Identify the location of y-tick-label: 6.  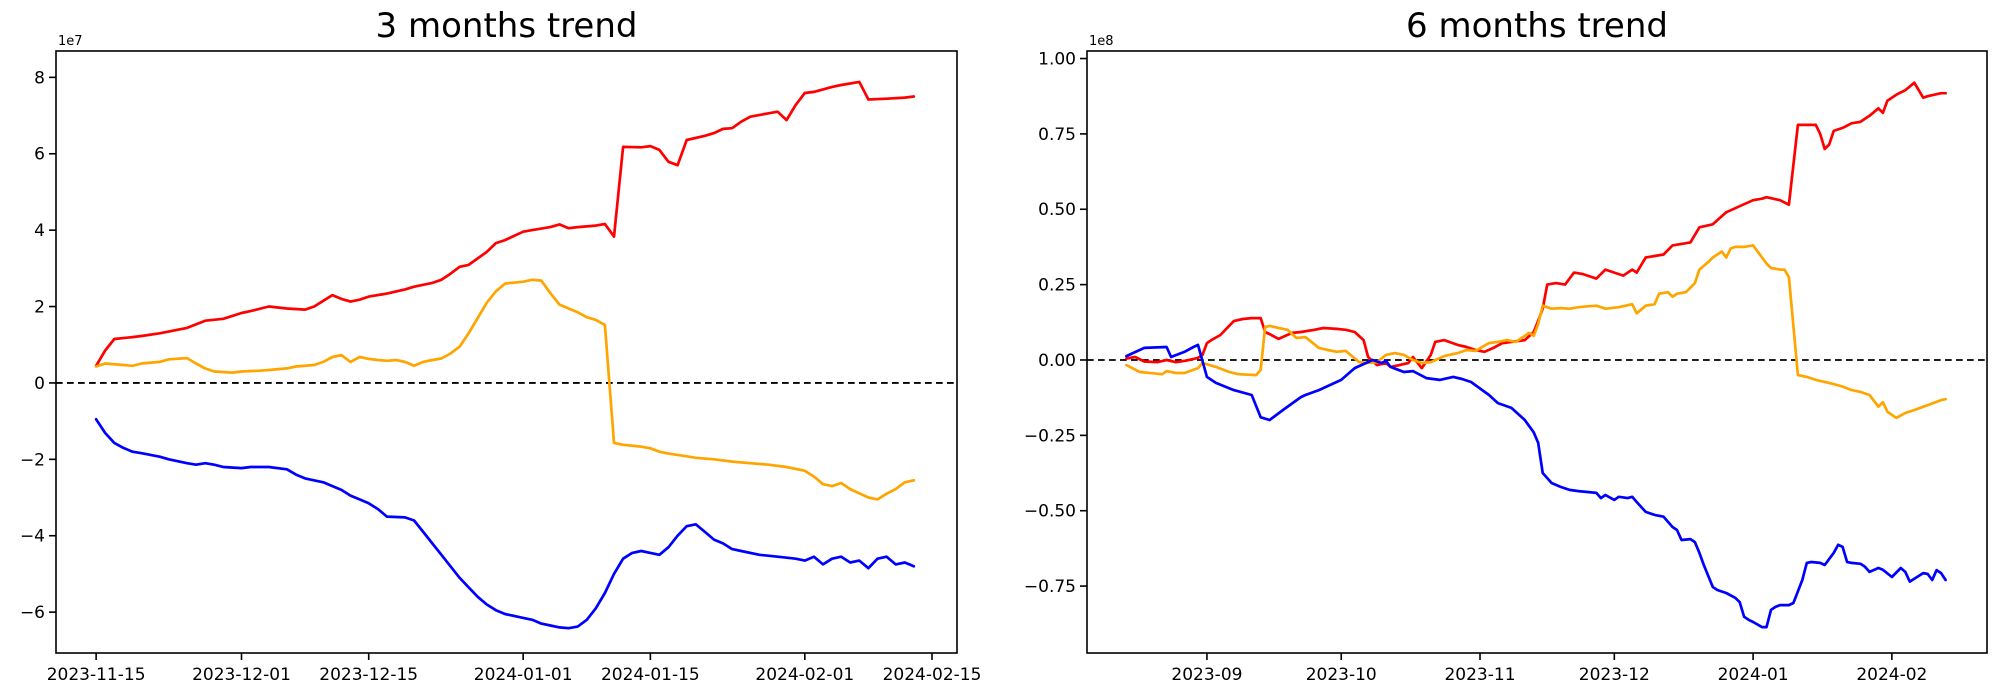
(39, 155).